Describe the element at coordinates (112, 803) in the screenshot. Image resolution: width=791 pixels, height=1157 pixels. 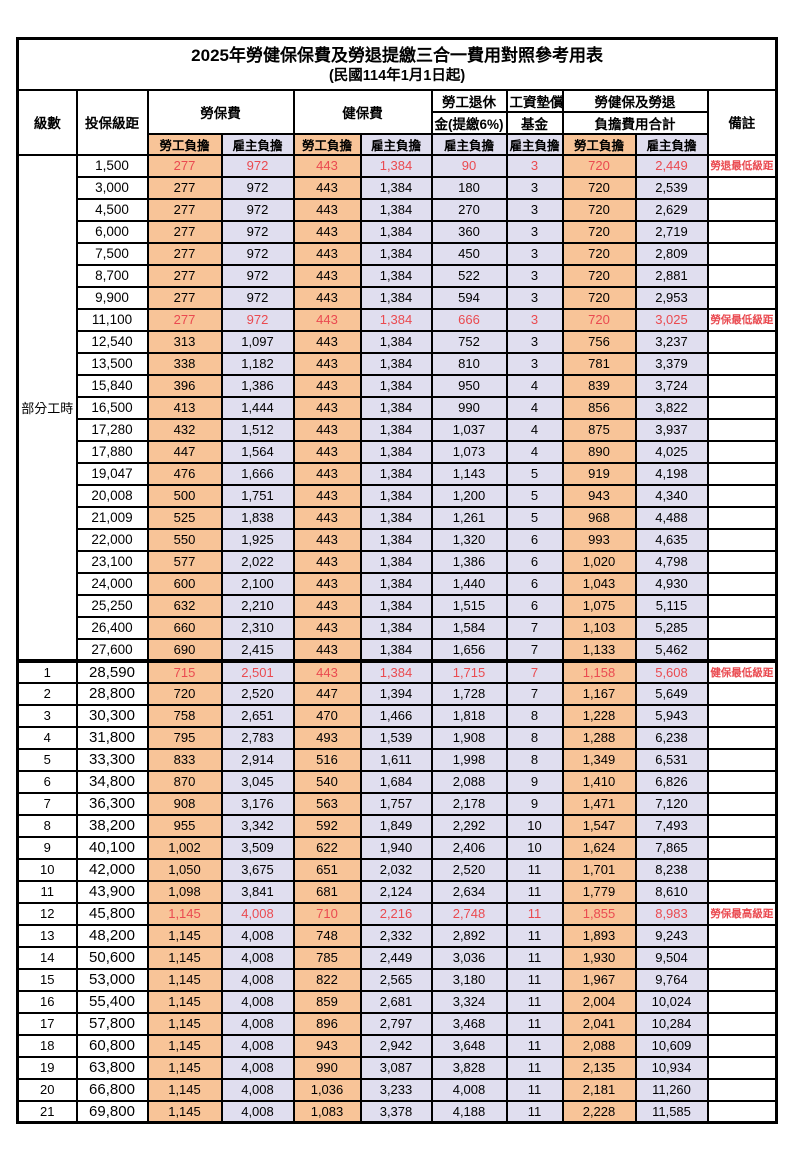
I see `bracket-cell: 36,300` at that location.